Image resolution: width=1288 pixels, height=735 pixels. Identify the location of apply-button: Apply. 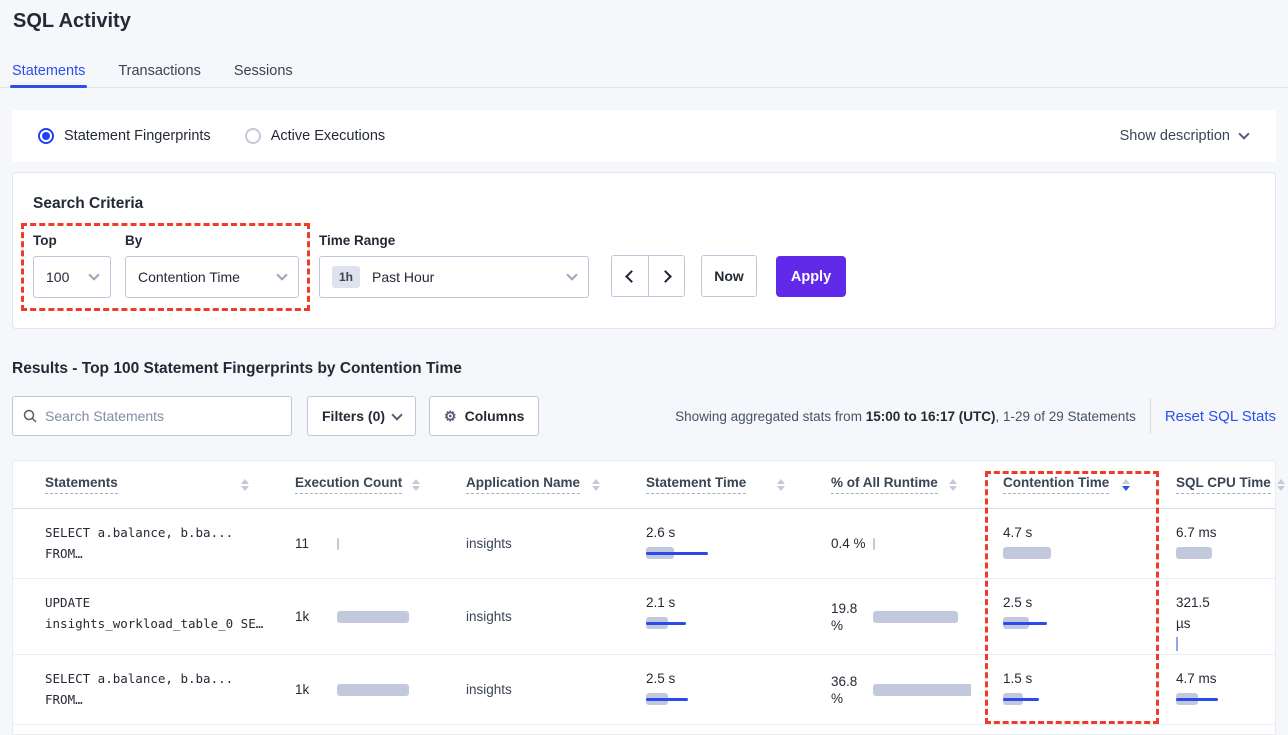
(811, 276).